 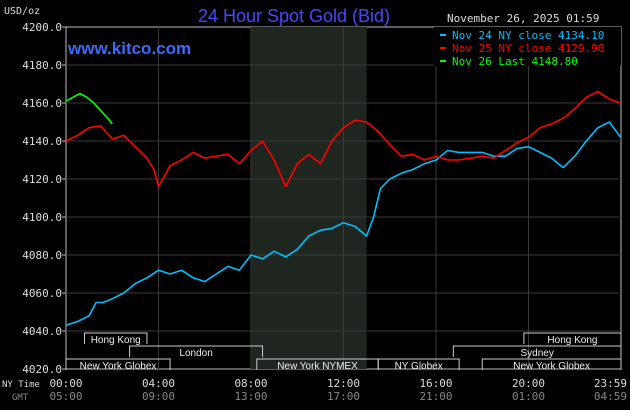 What do you see at coordinates (250, 396) in the screenshot?
I see `x-tick-label-gmt: 13:00` at bounding box center [250, 396].